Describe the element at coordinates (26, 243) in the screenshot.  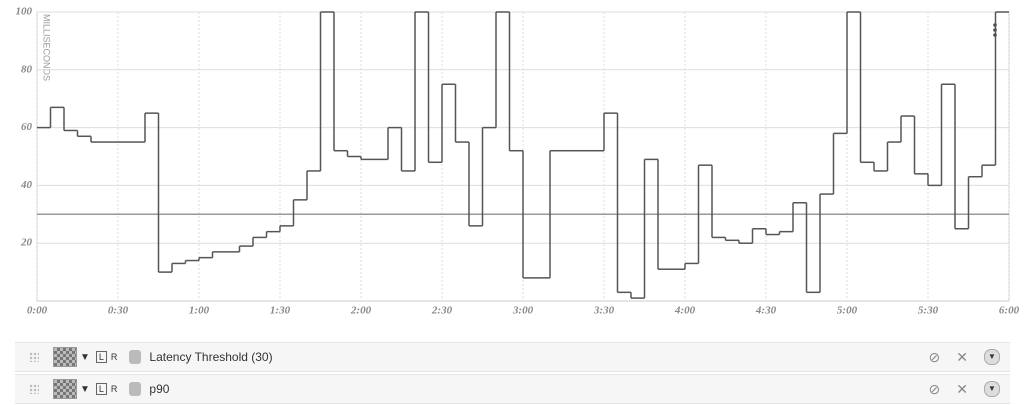
I see `y-tick-label: 20` at that location.